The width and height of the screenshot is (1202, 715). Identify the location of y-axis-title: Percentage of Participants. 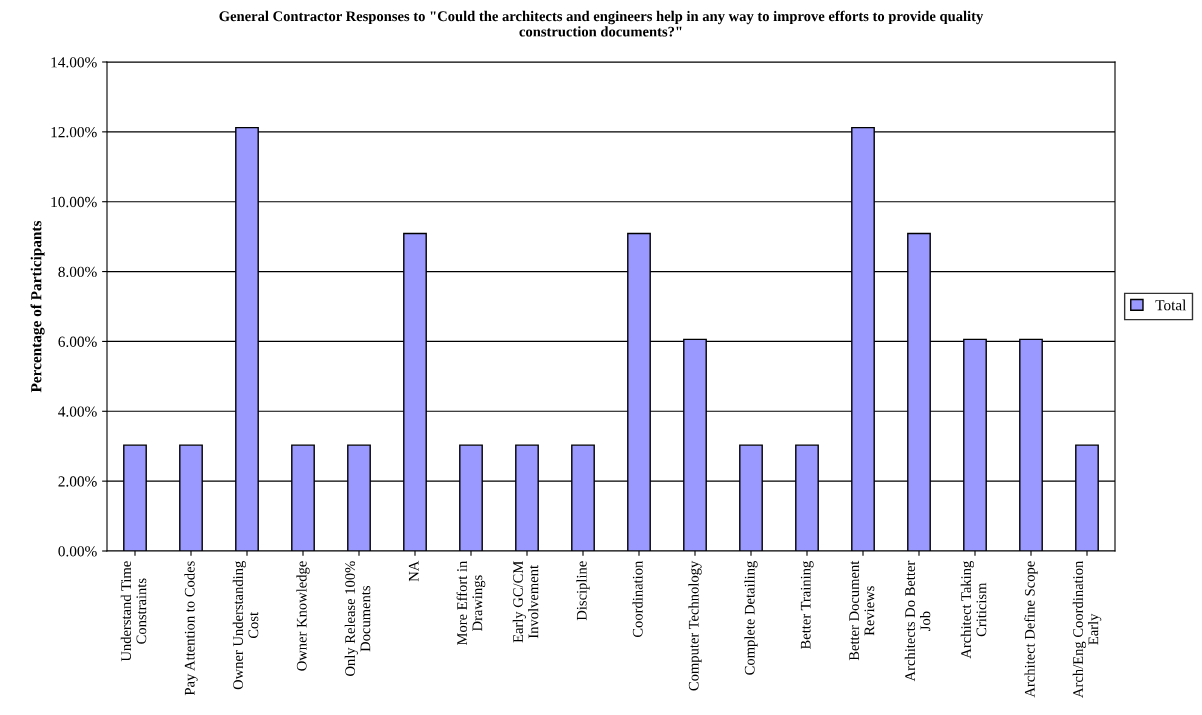
(37, 306).